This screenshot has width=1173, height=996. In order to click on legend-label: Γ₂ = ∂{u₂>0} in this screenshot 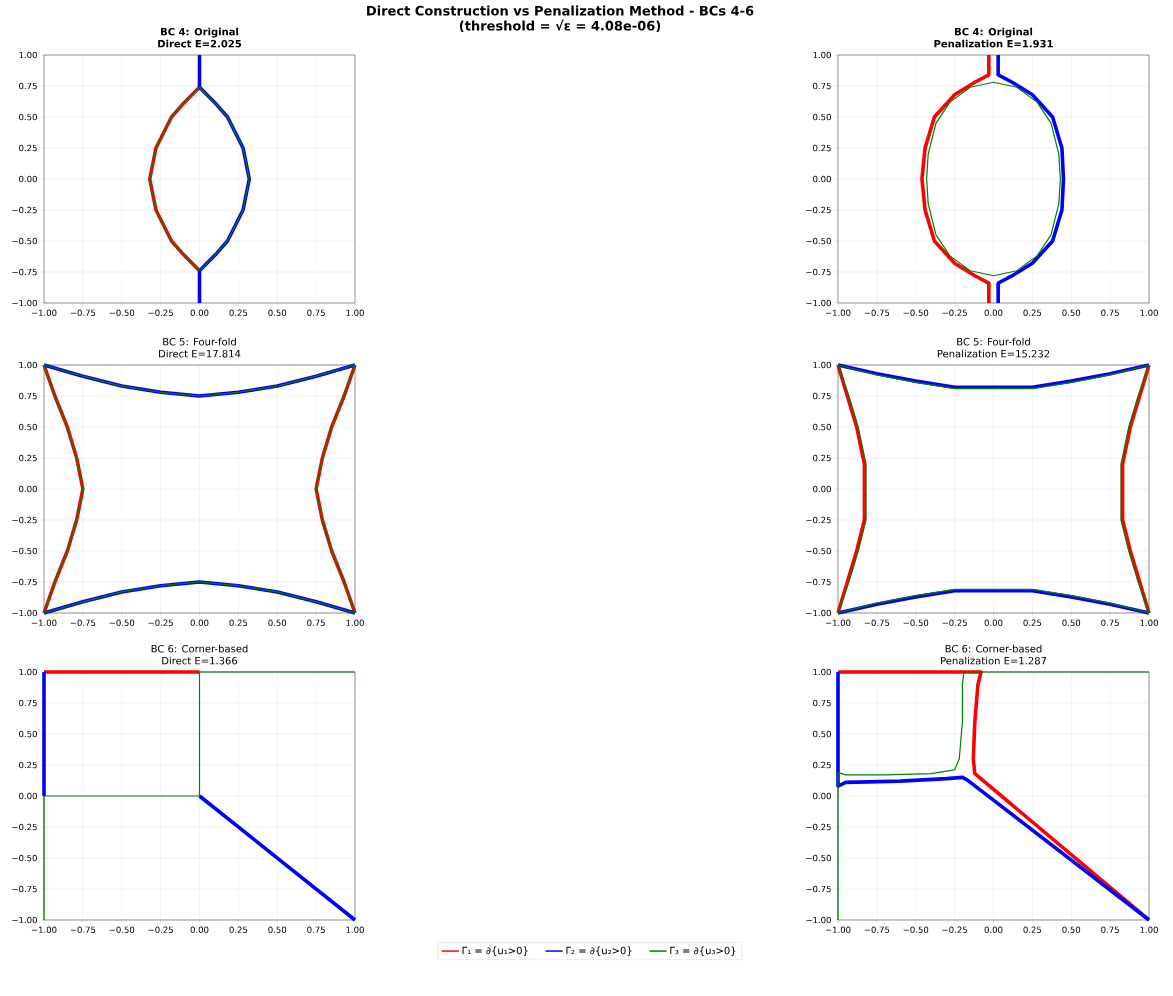, I will do `click(599, 951)`.